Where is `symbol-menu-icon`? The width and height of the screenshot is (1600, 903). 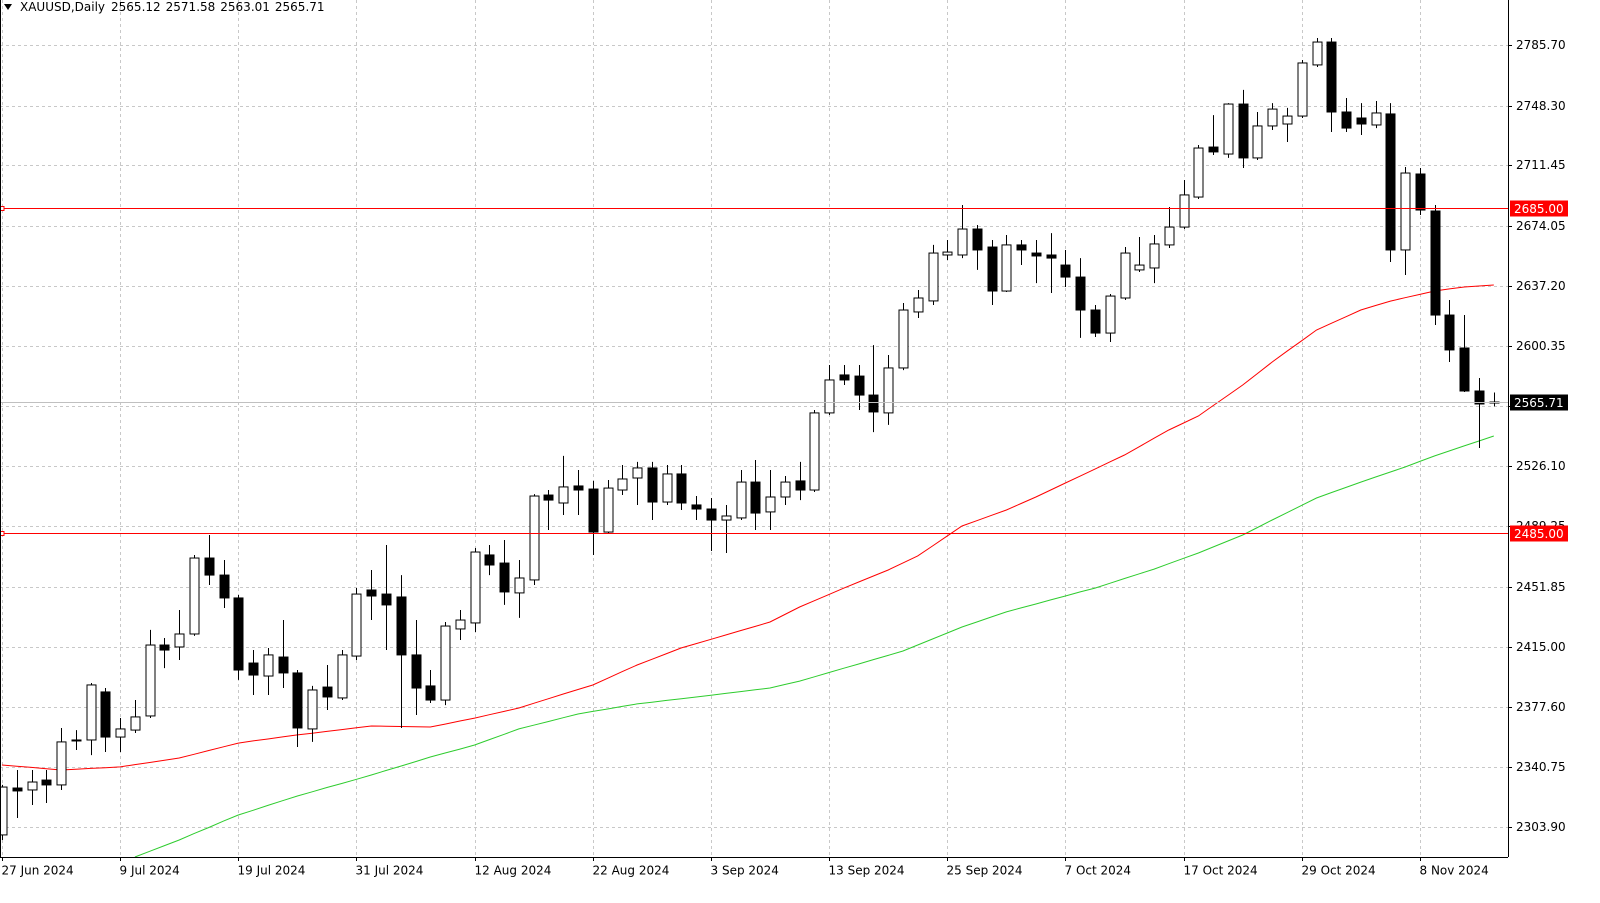
symbol-menu-icon is located at coordinates (8, 7).